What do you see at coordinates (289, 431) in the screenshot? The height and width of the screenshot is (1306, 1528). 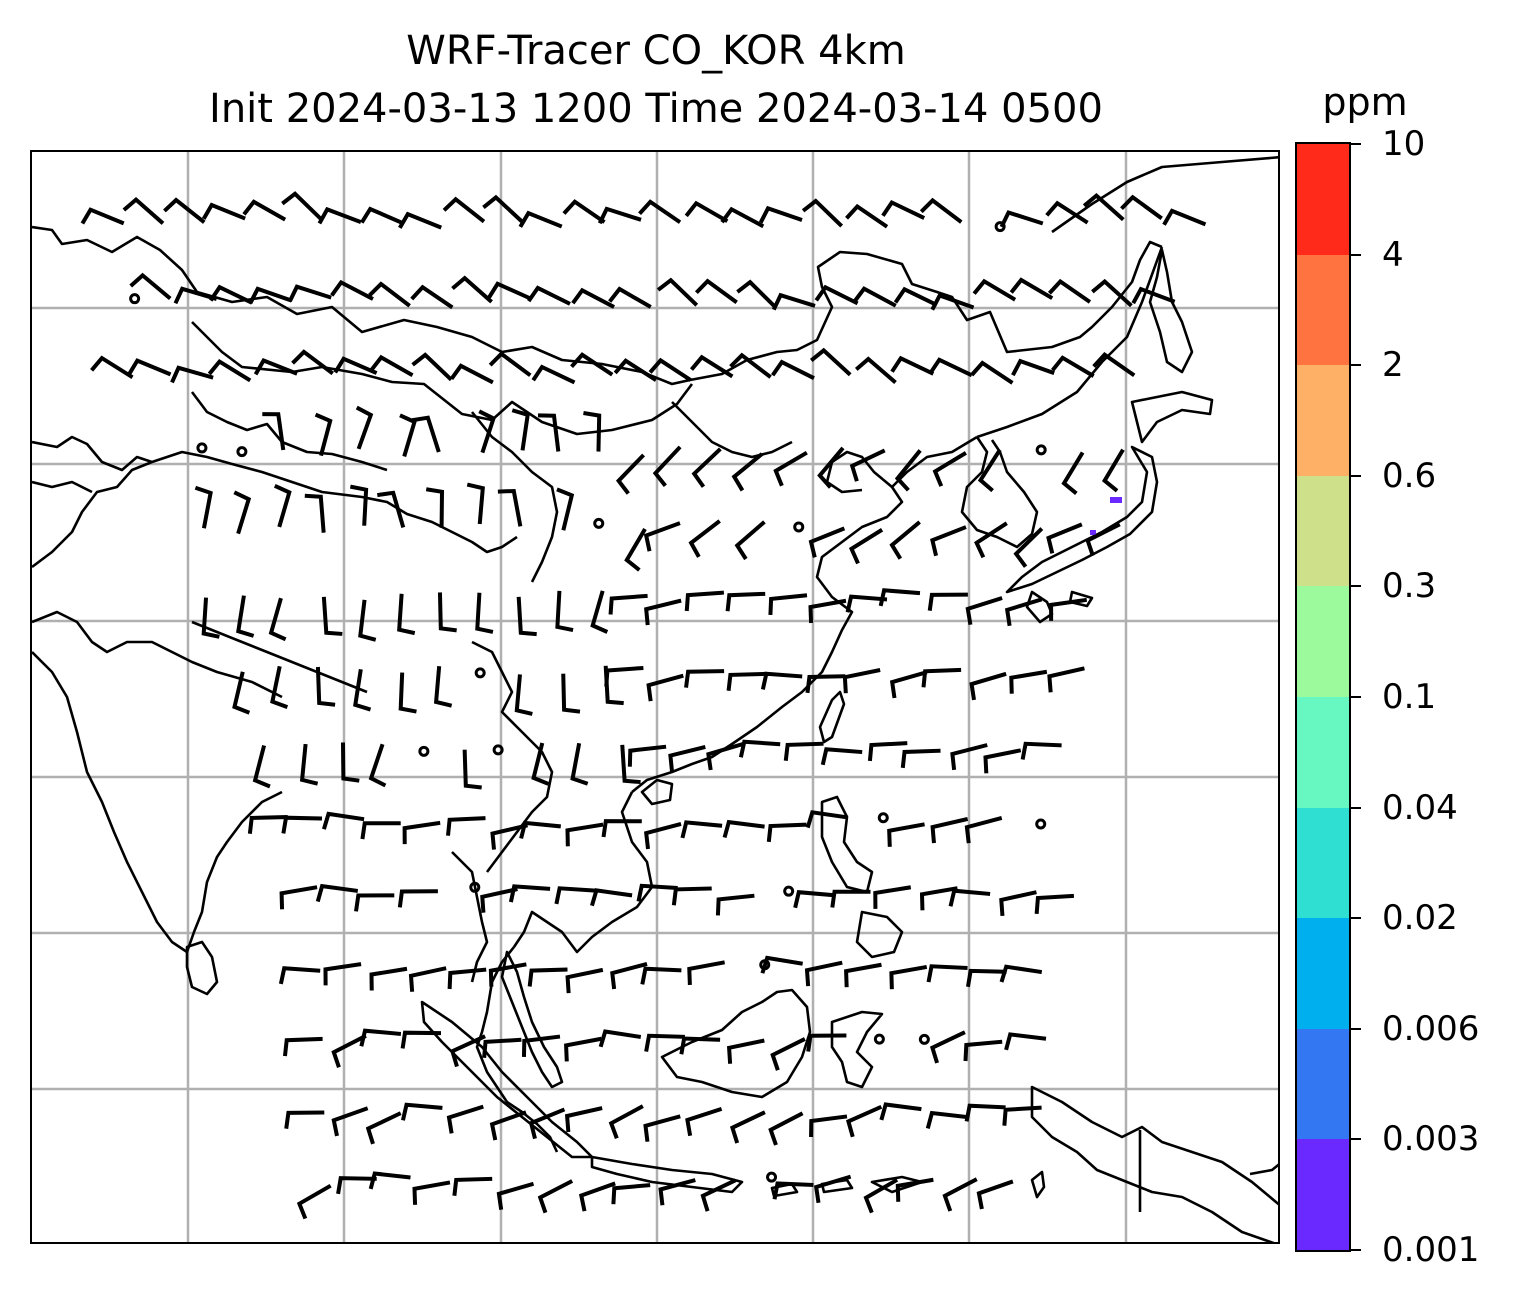 I see `central-asia-ridge` at bounding box center [289, 431].